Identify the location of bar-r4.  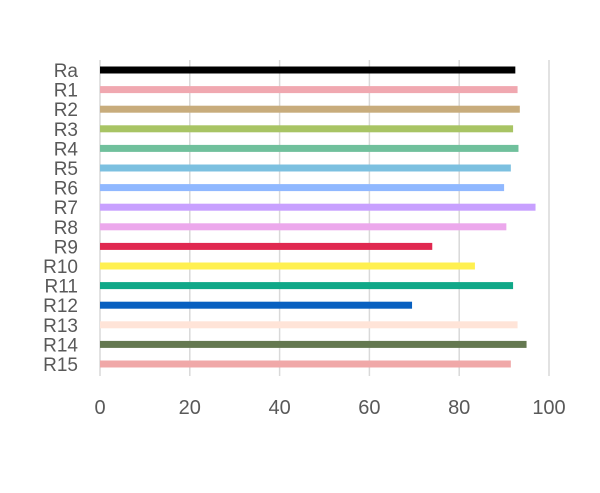
(309, 148).